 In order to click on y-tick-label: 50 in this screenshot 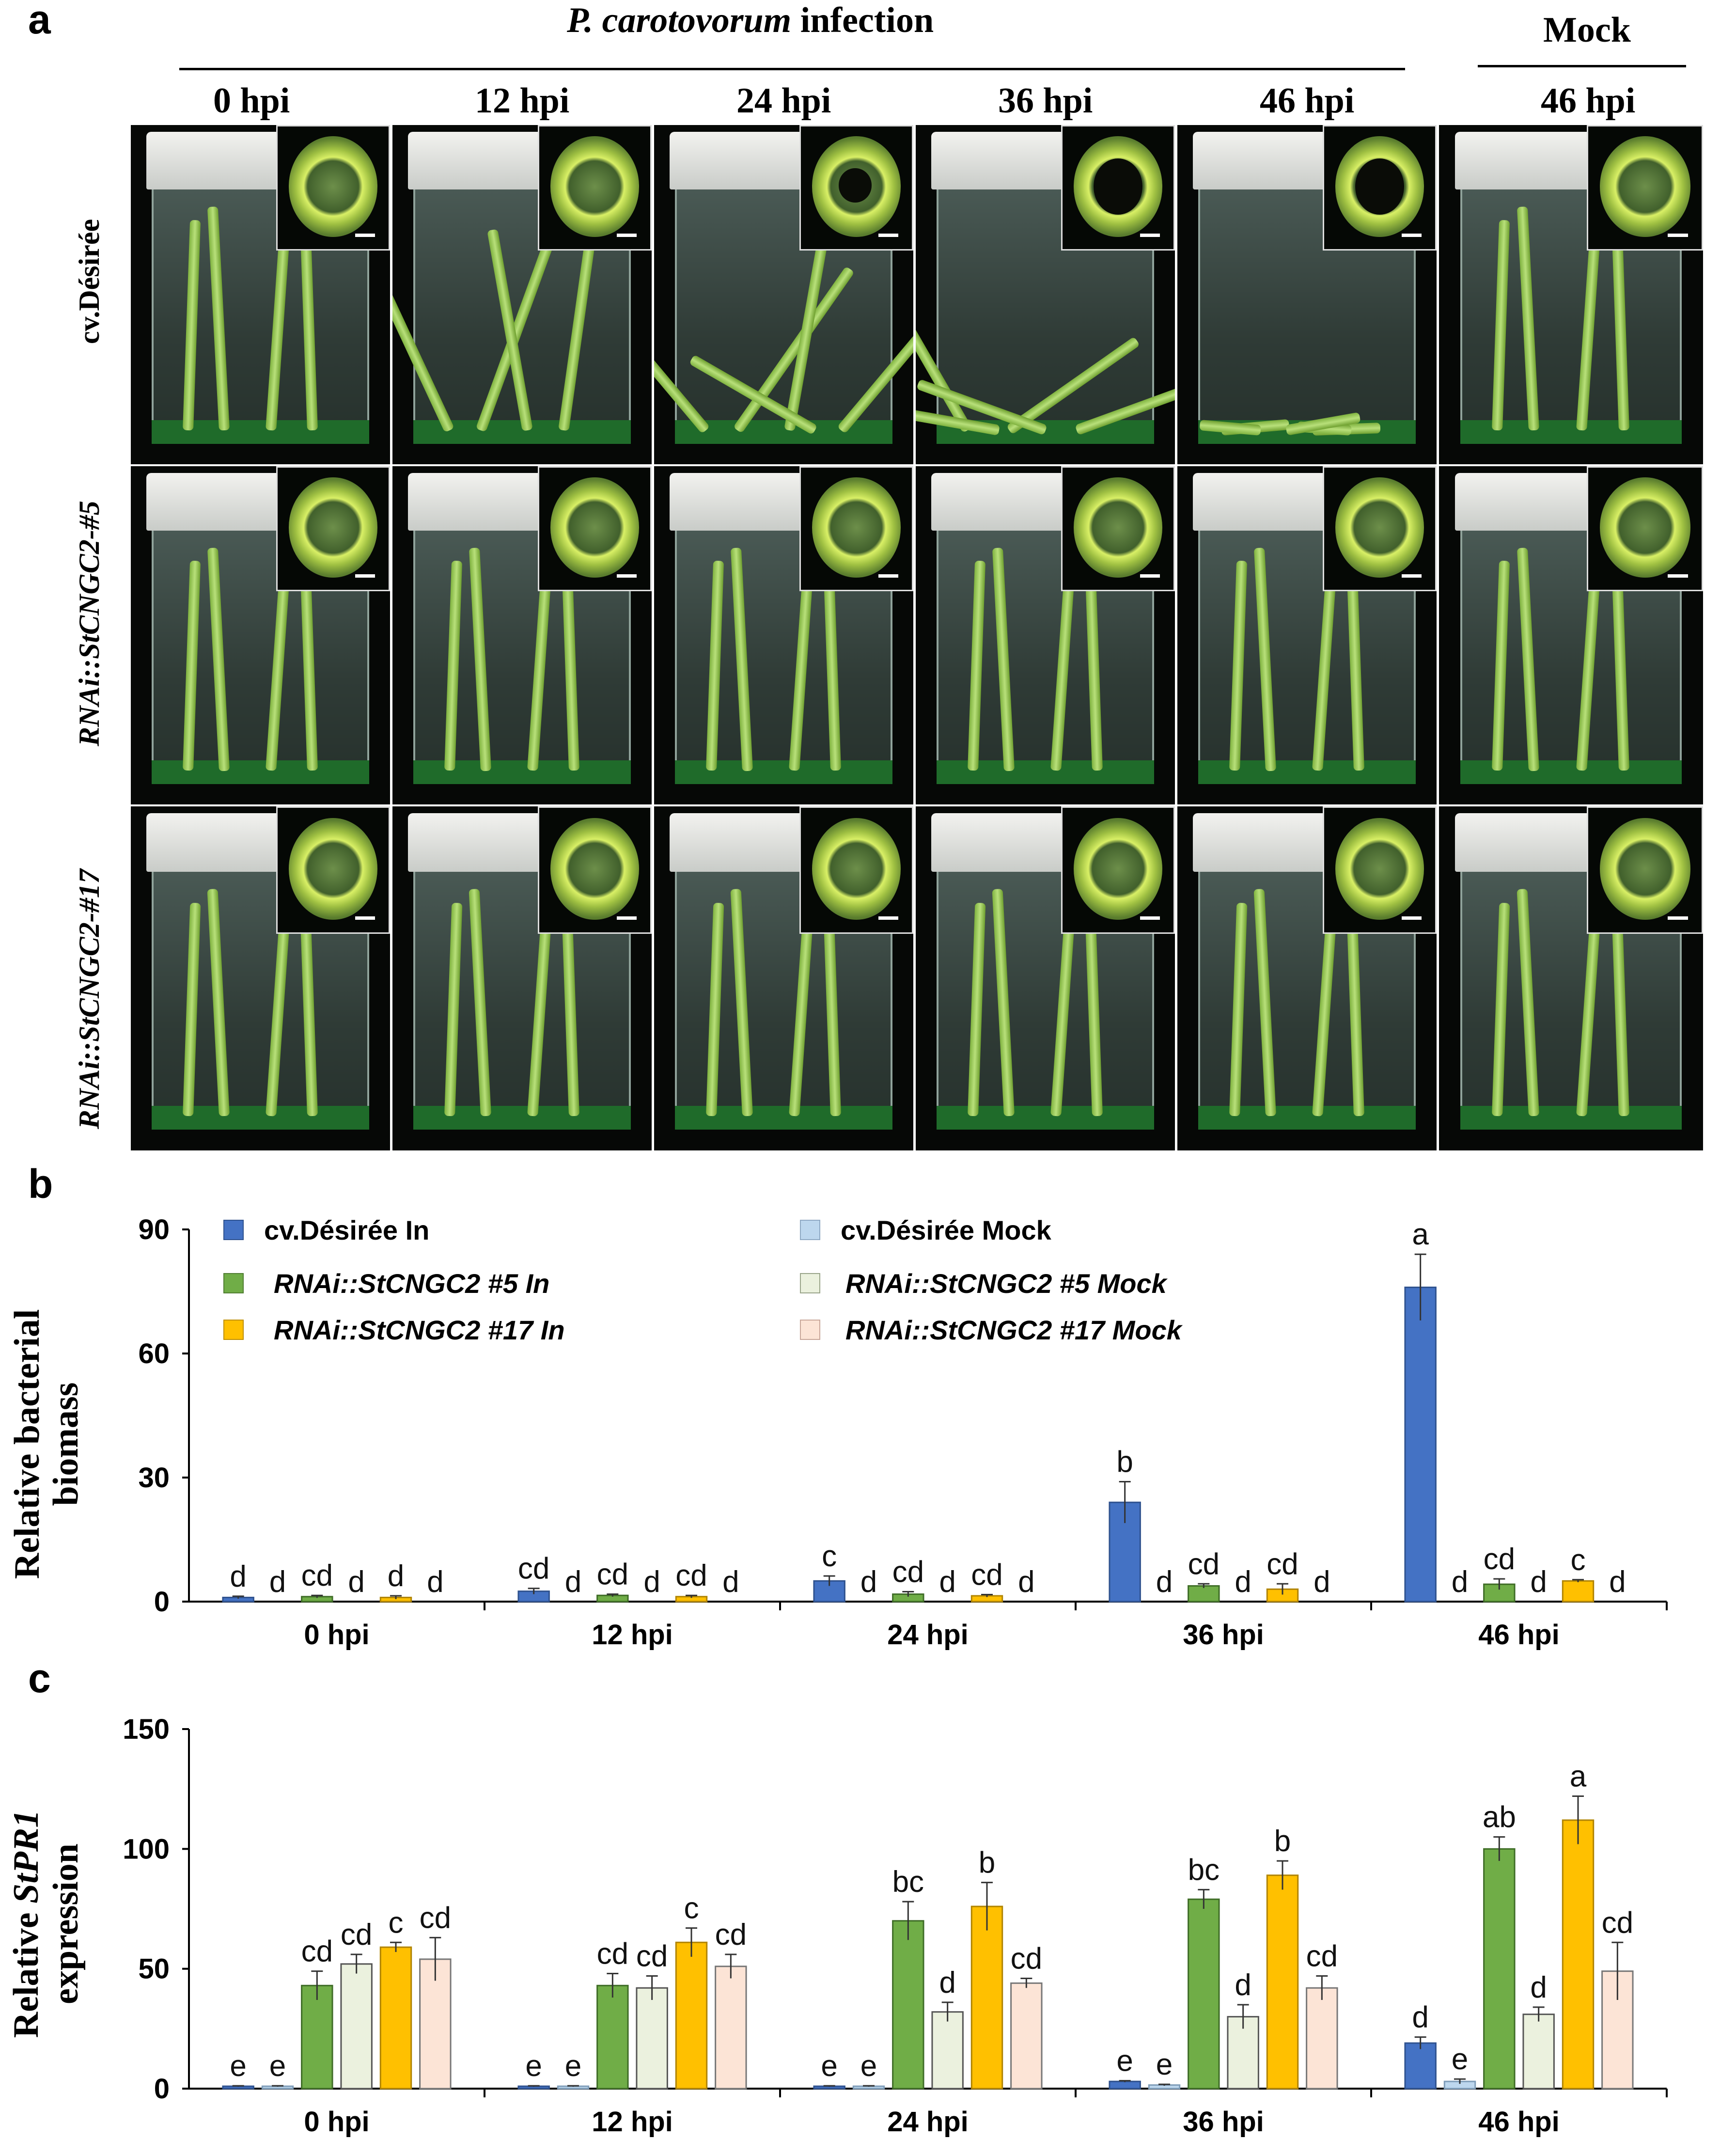, I will do `click(154, 1969)`.